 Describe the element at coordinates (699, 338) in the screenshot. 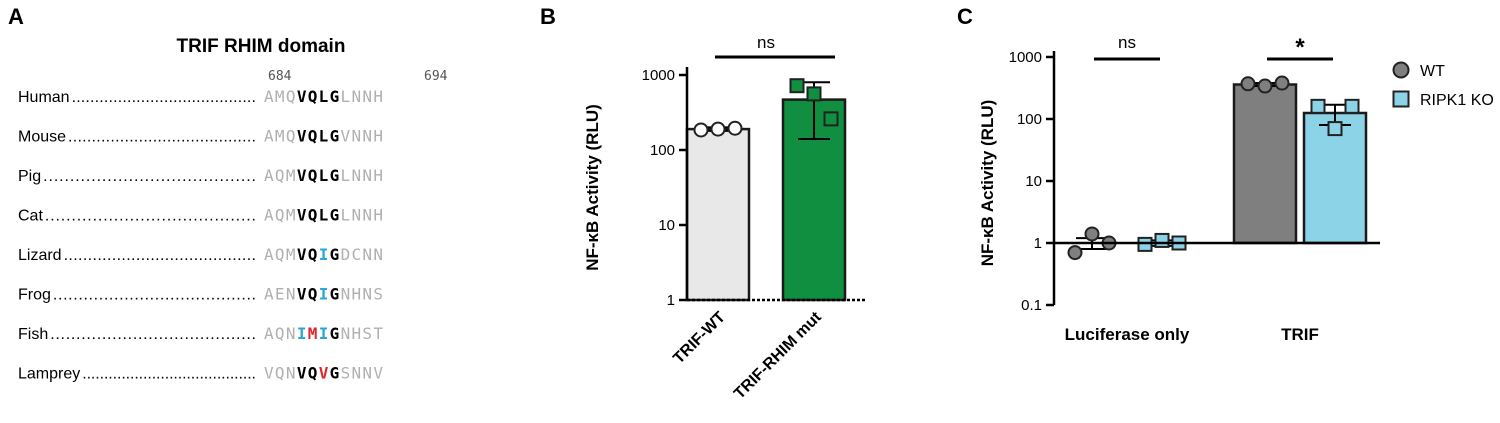

I see `x-tick-label: TRIF-WT` at that location.